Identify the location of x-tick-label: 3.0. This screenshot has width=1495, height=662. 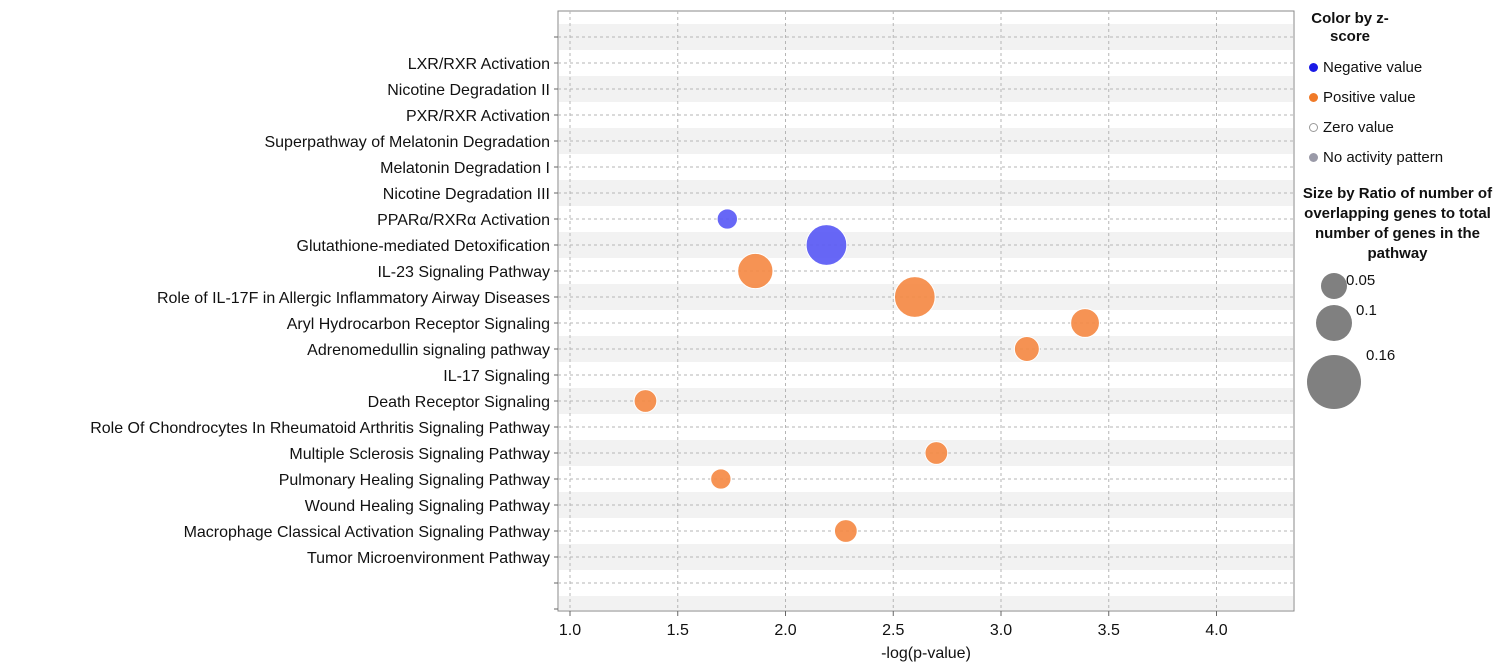
(1001, 630).